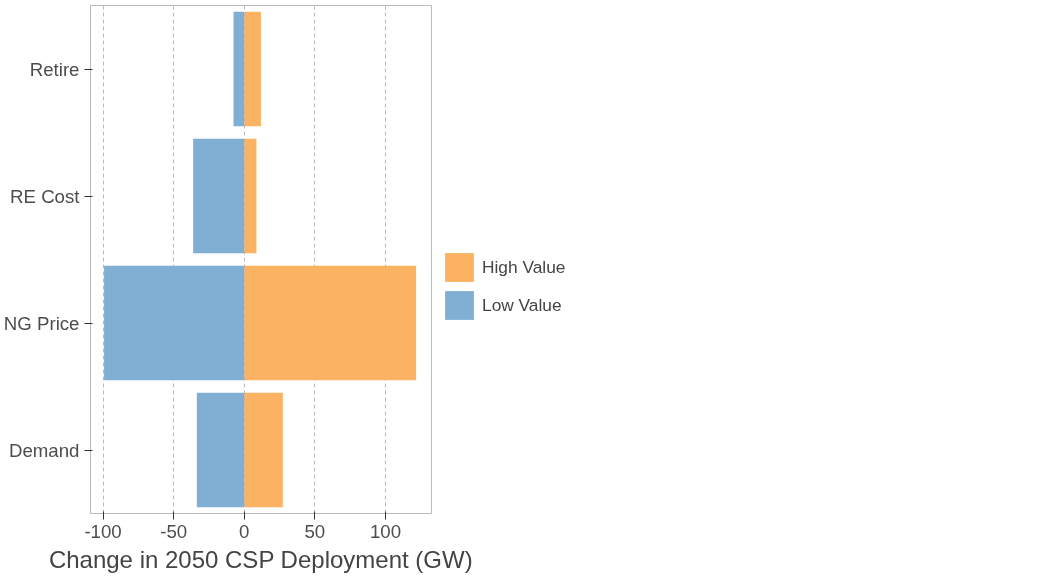 This screenshot has height=584, width=1051. Describe the element at coordinates (522, 305) in the screenshot. I see `legend-label: Low Value` at that location.